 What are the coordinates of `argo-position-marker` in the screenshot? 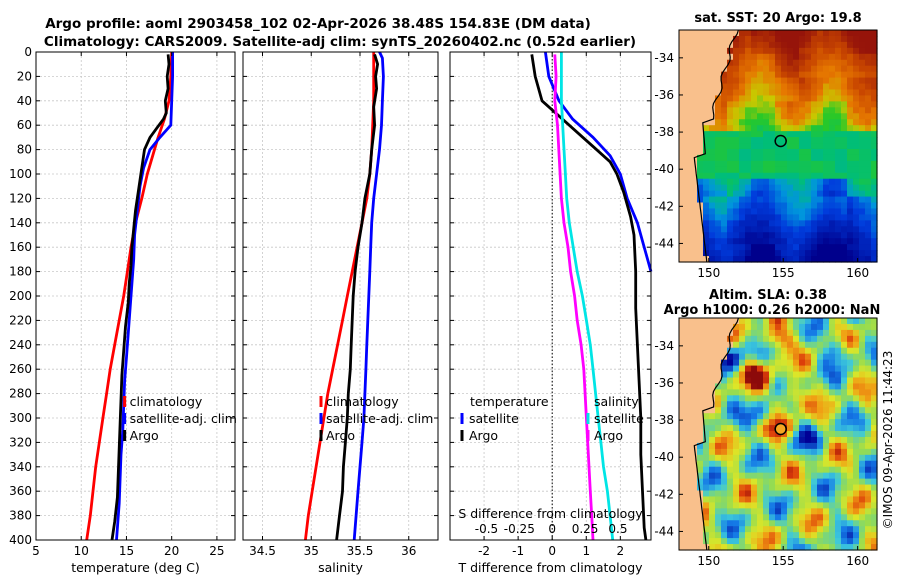 It's located at (780, 429).